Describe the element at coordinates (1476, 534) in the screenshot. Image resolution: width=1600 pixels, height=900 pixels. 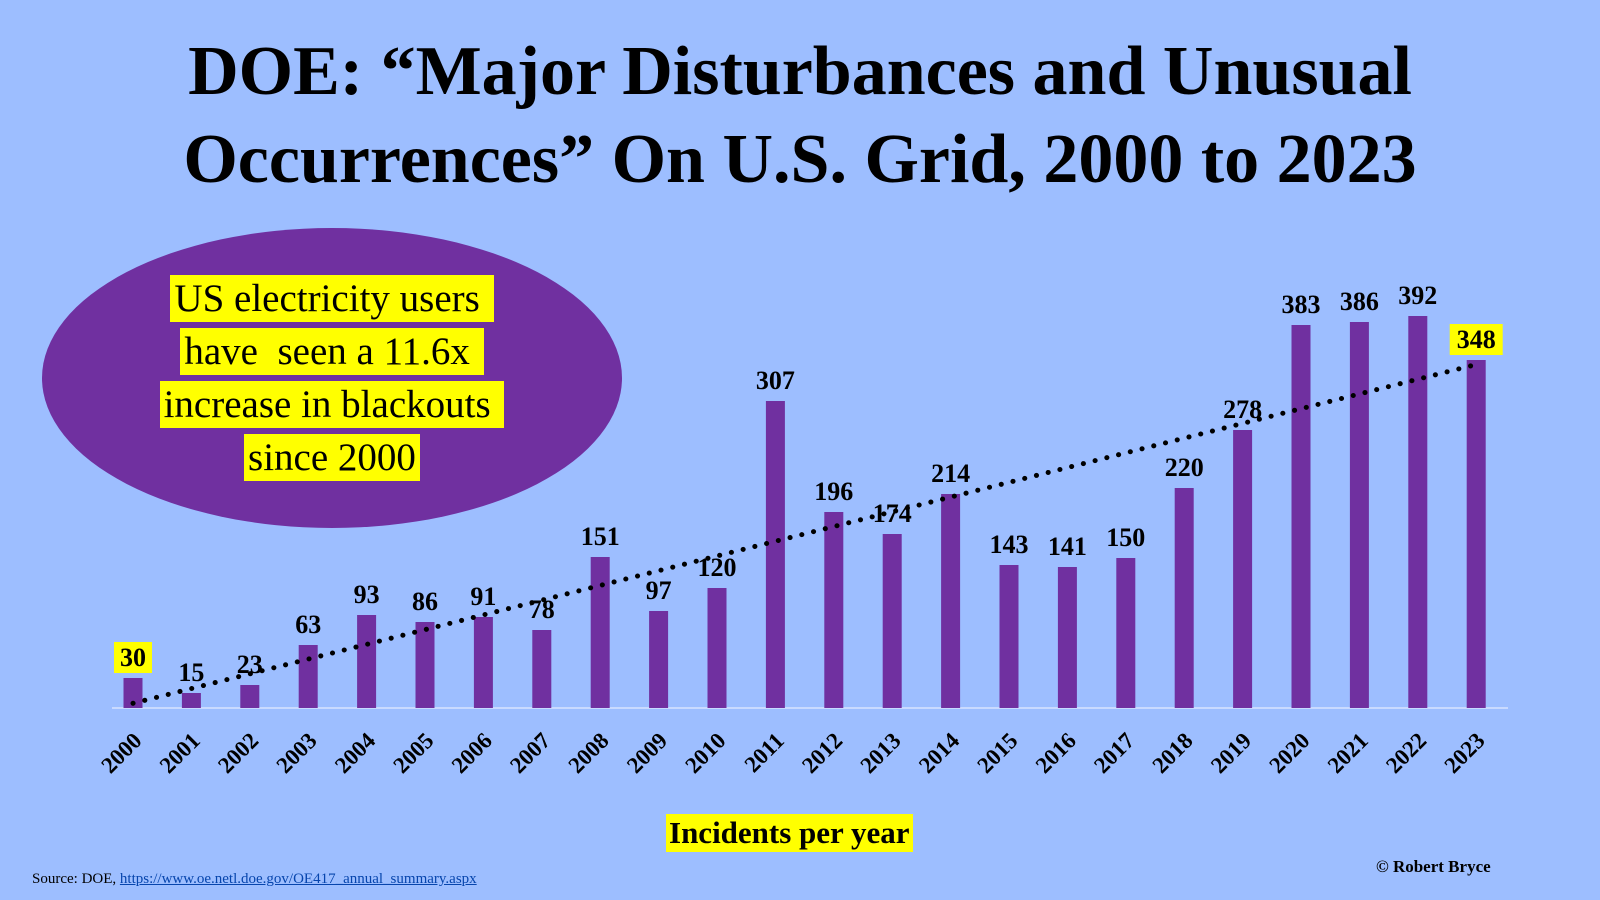
I see `bar-2023` at that location.